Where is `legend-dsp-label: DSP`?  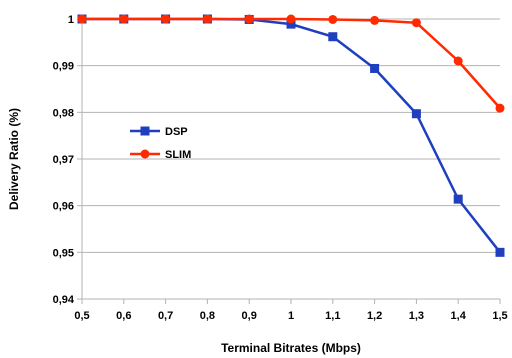 legend-dsp-label: DSP is located at coordinates (176, 132).